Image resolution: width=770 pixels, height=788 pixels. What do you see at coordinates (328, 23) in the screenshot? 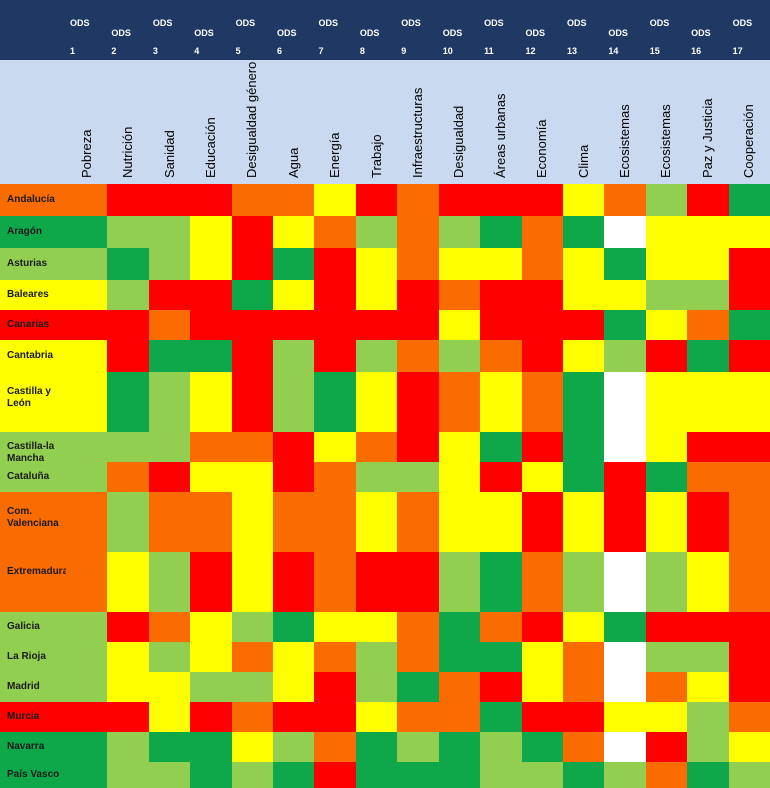
I see `ods-code-7: ODS` at bounding box center [328, 23].